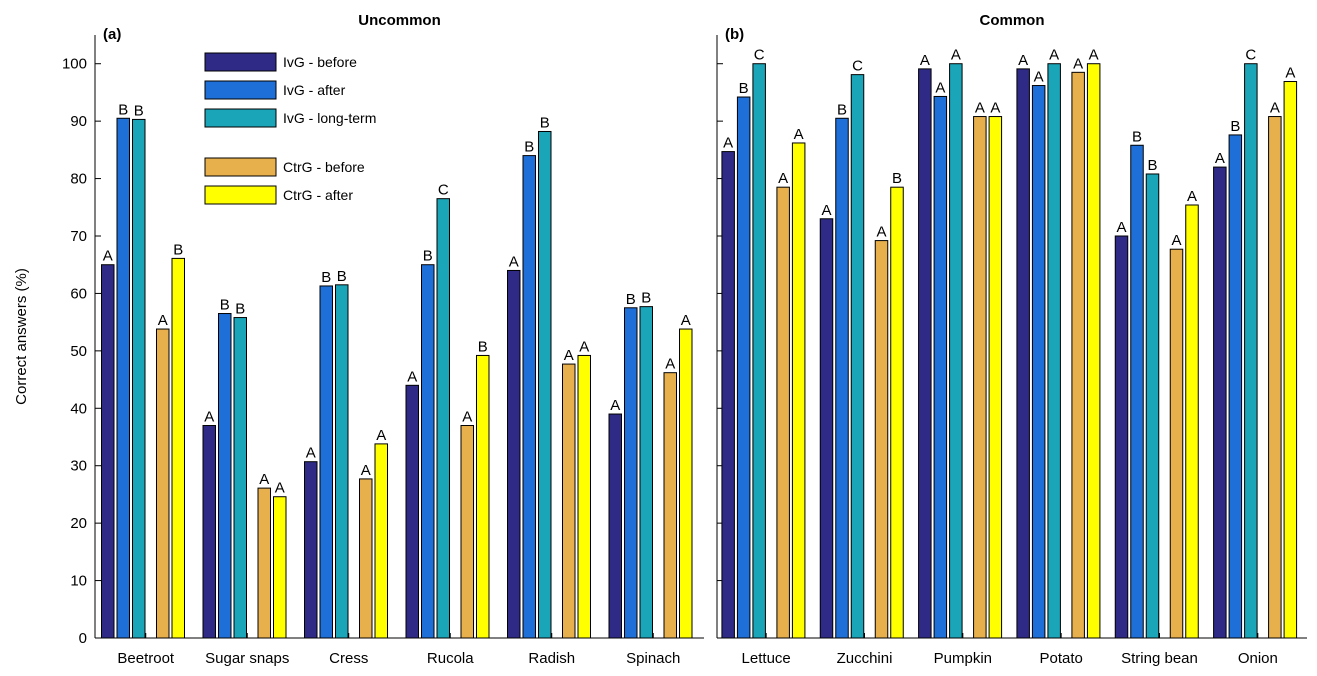 The width and height of the screenshot is (1317, 676). I want to click on x-tick-label: Spinach, so click(653, 658).